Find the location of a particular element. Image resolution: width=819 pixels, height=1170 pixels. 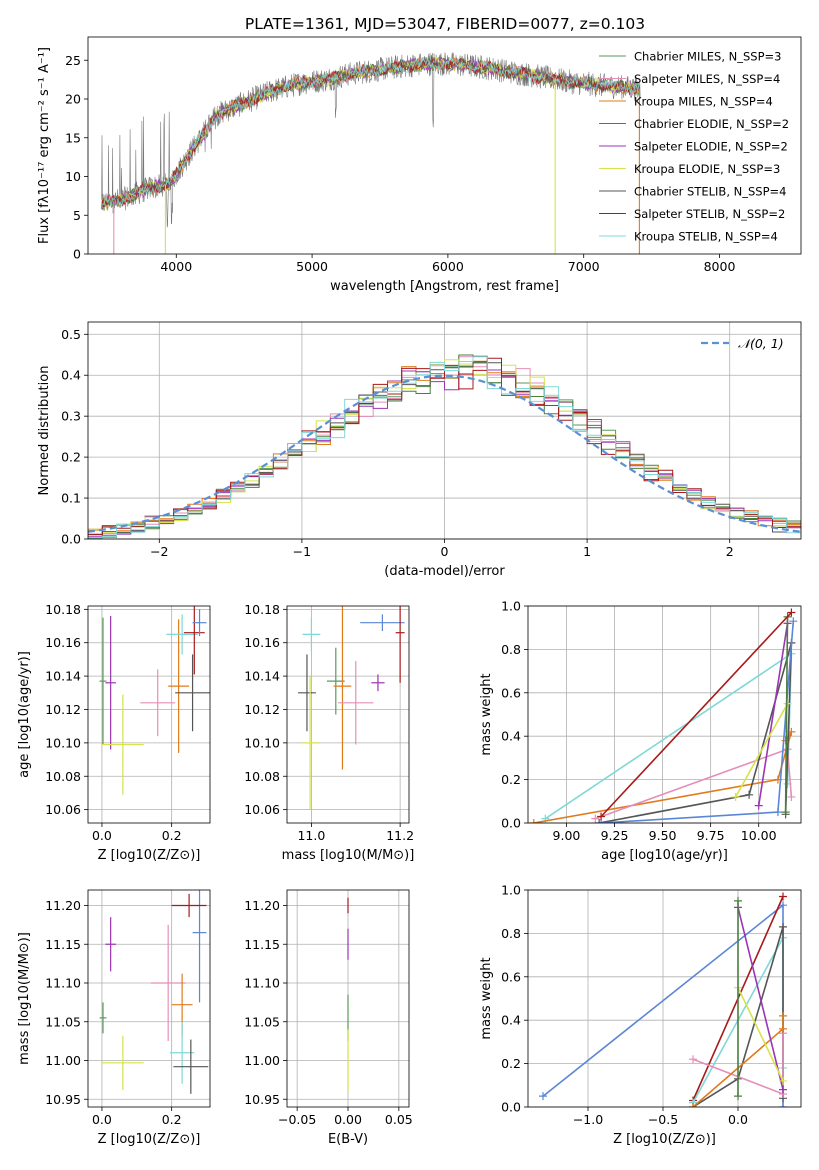

y-axis-label: Normed distribution is located at coordinates (44, 431).